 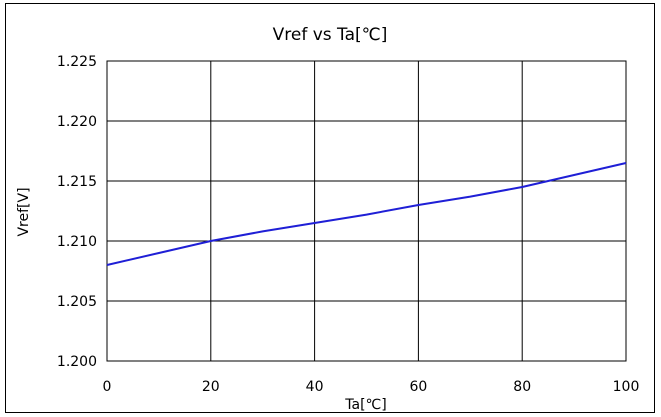 What do you see at coordinates (107, 387) in the screenshot?
I see `x-tick-label: 0` at bounding box center [107, 387].